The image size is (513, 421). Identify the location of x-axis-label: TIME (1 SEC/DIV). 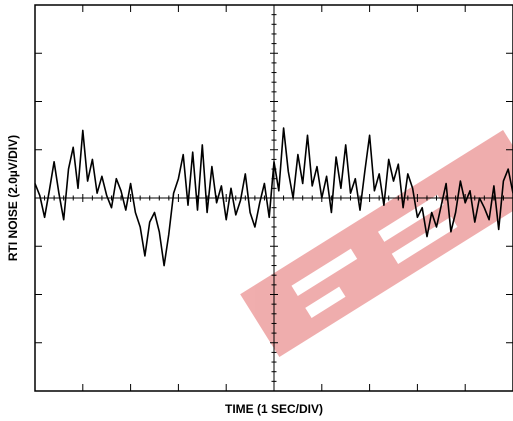
(274, 409).